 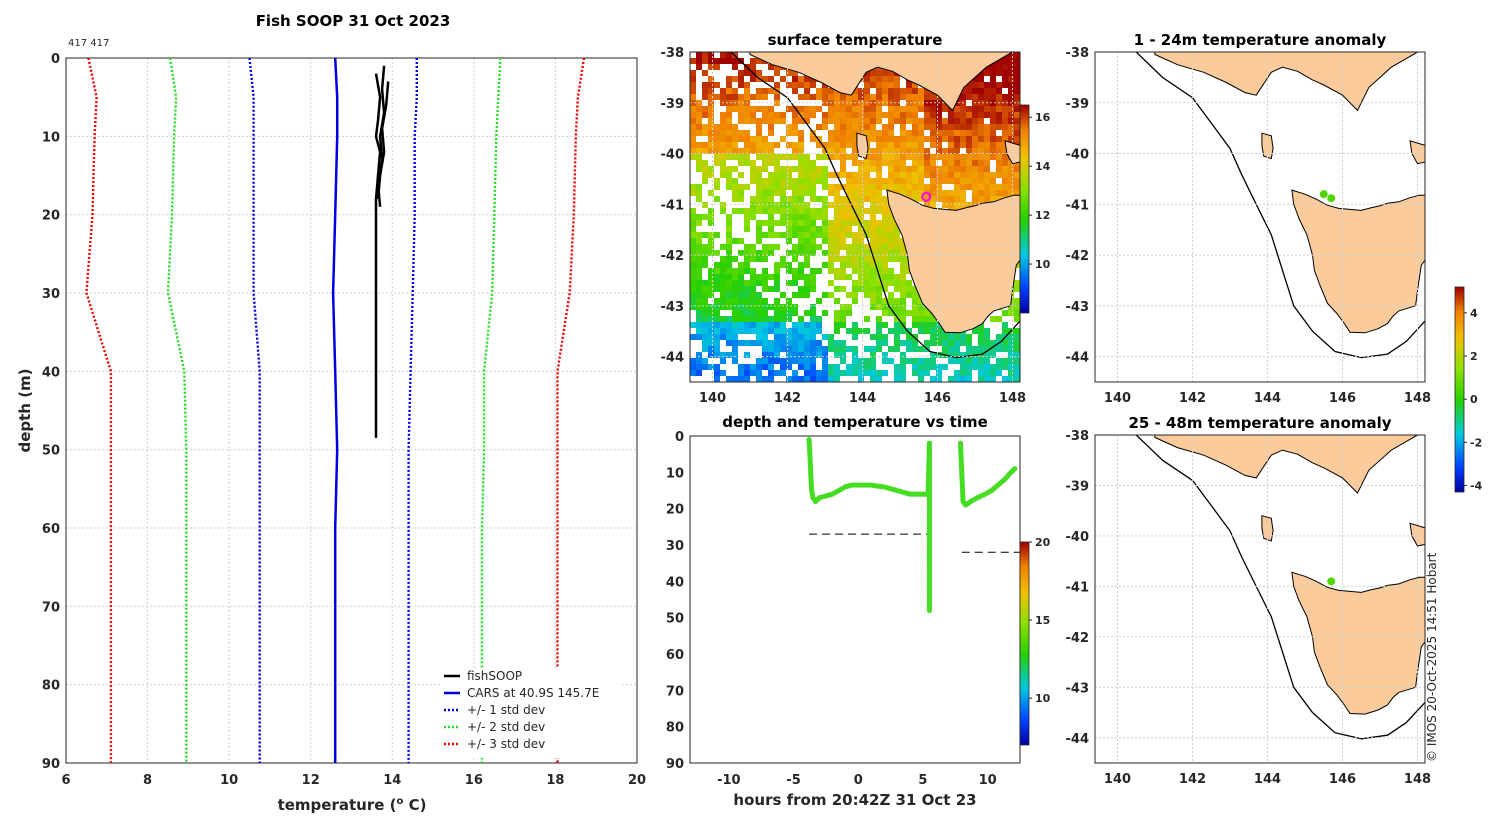 I want to click on y-tick-label: -38, so click(x=1078, y=436).